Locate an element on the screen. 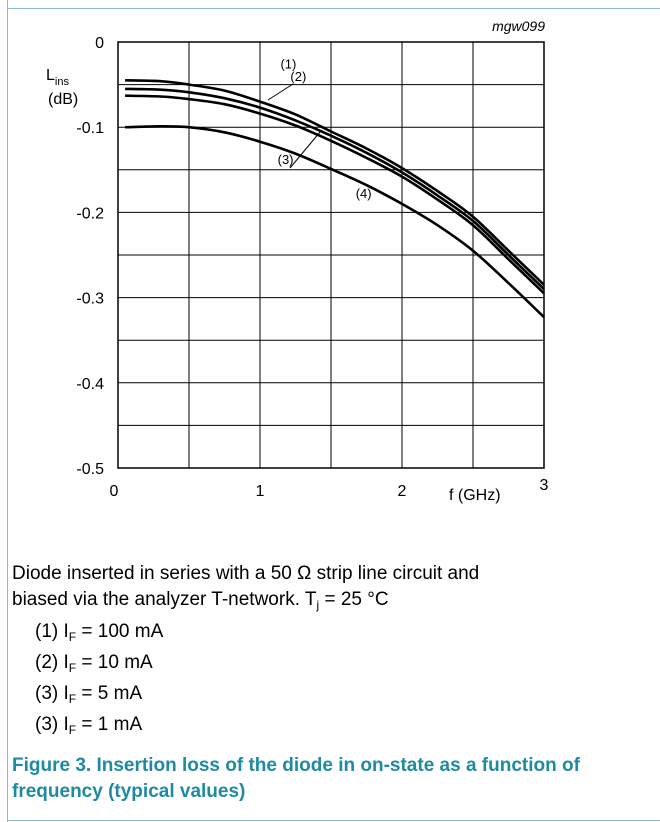 The height and width of the screenshot is (822, 660). frame-line-left is located at coordinates (7, 411).